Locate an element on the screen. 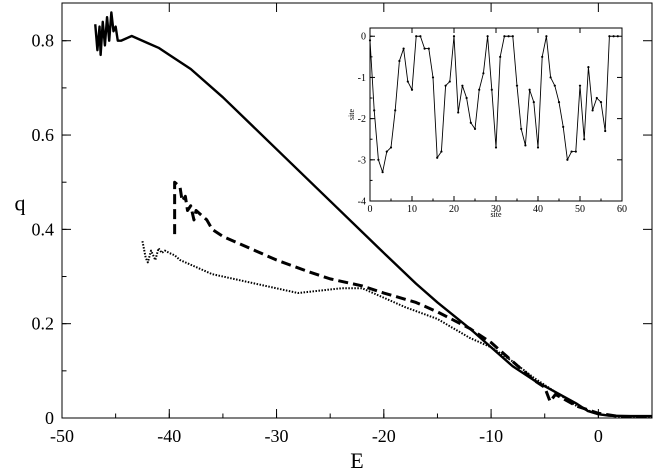 This screenshot has height=473, width=654. main-x-tick-label: -20 is located at coordinates (384, 436).